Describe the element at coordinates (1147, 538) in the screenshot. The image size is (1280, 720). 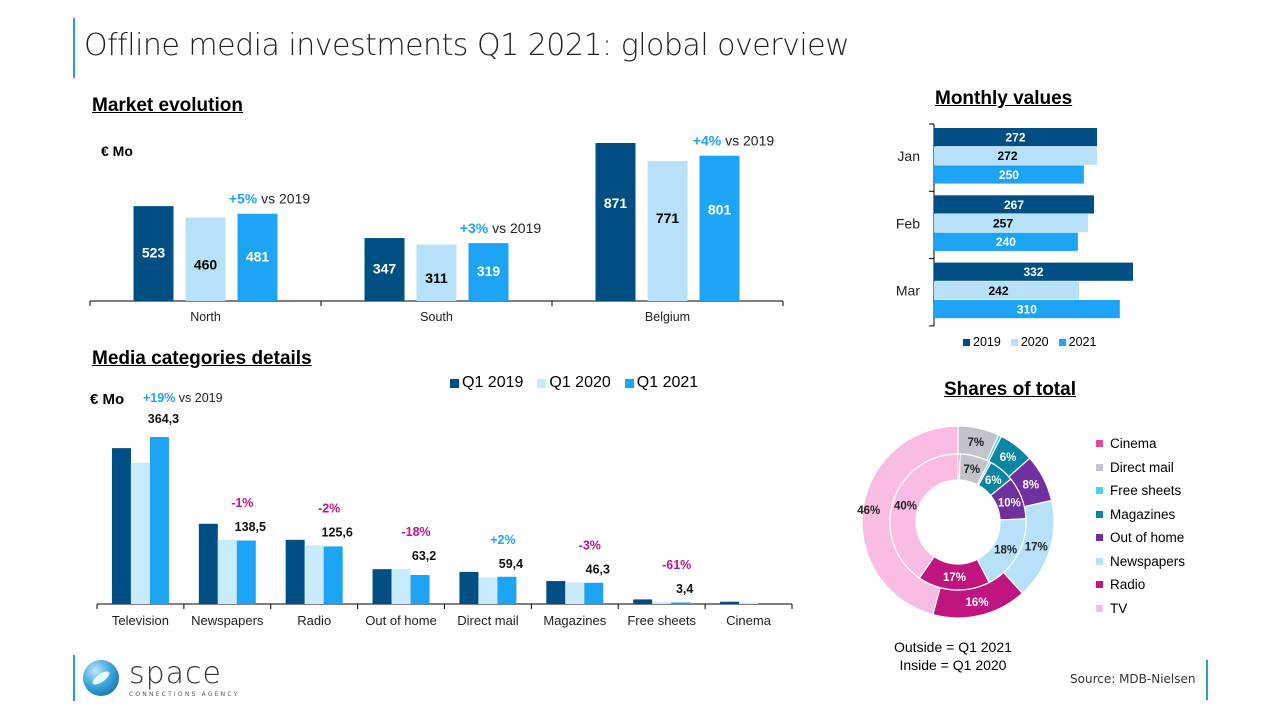
I see `legend-label: Out of home` at that location.